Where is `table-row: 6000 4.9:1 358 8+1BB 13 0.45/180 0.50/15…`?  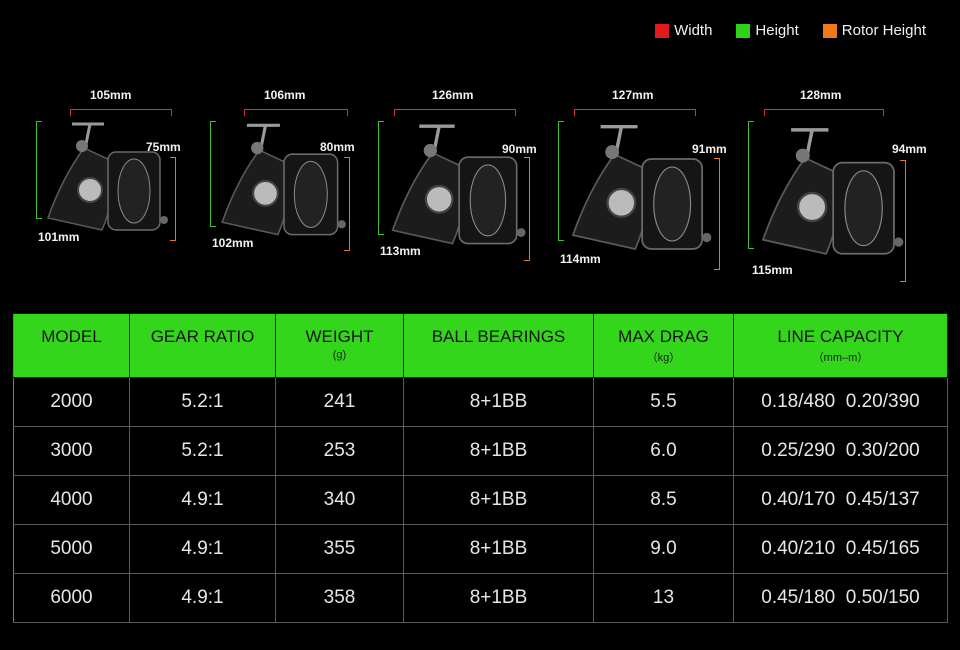 table-row: 6000 4.9:1 358 8+1BB 13 0.45/180 0.50/15… is located at coordinates (480, 598).